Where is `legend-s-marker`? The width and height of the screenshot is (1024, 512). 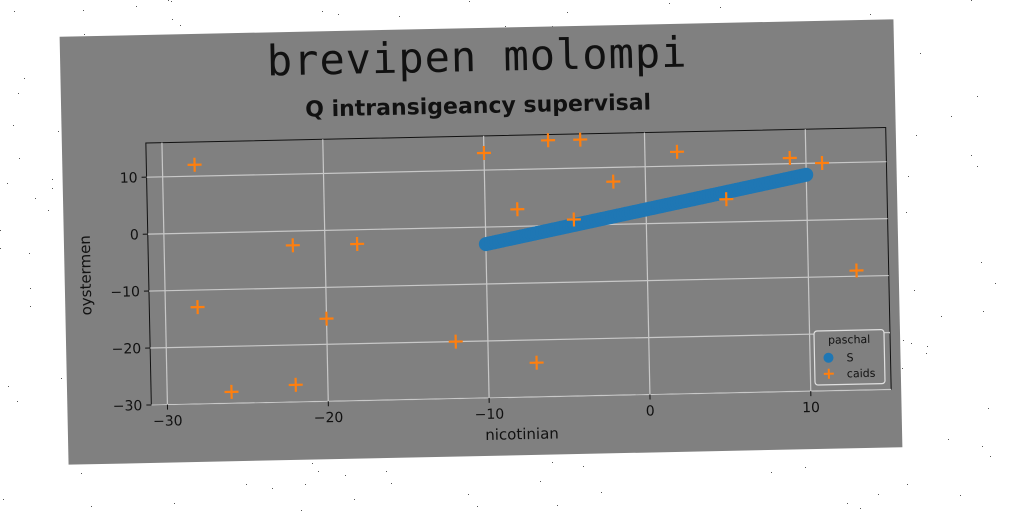 legend-s-marker is located at coordinates (828, 357).